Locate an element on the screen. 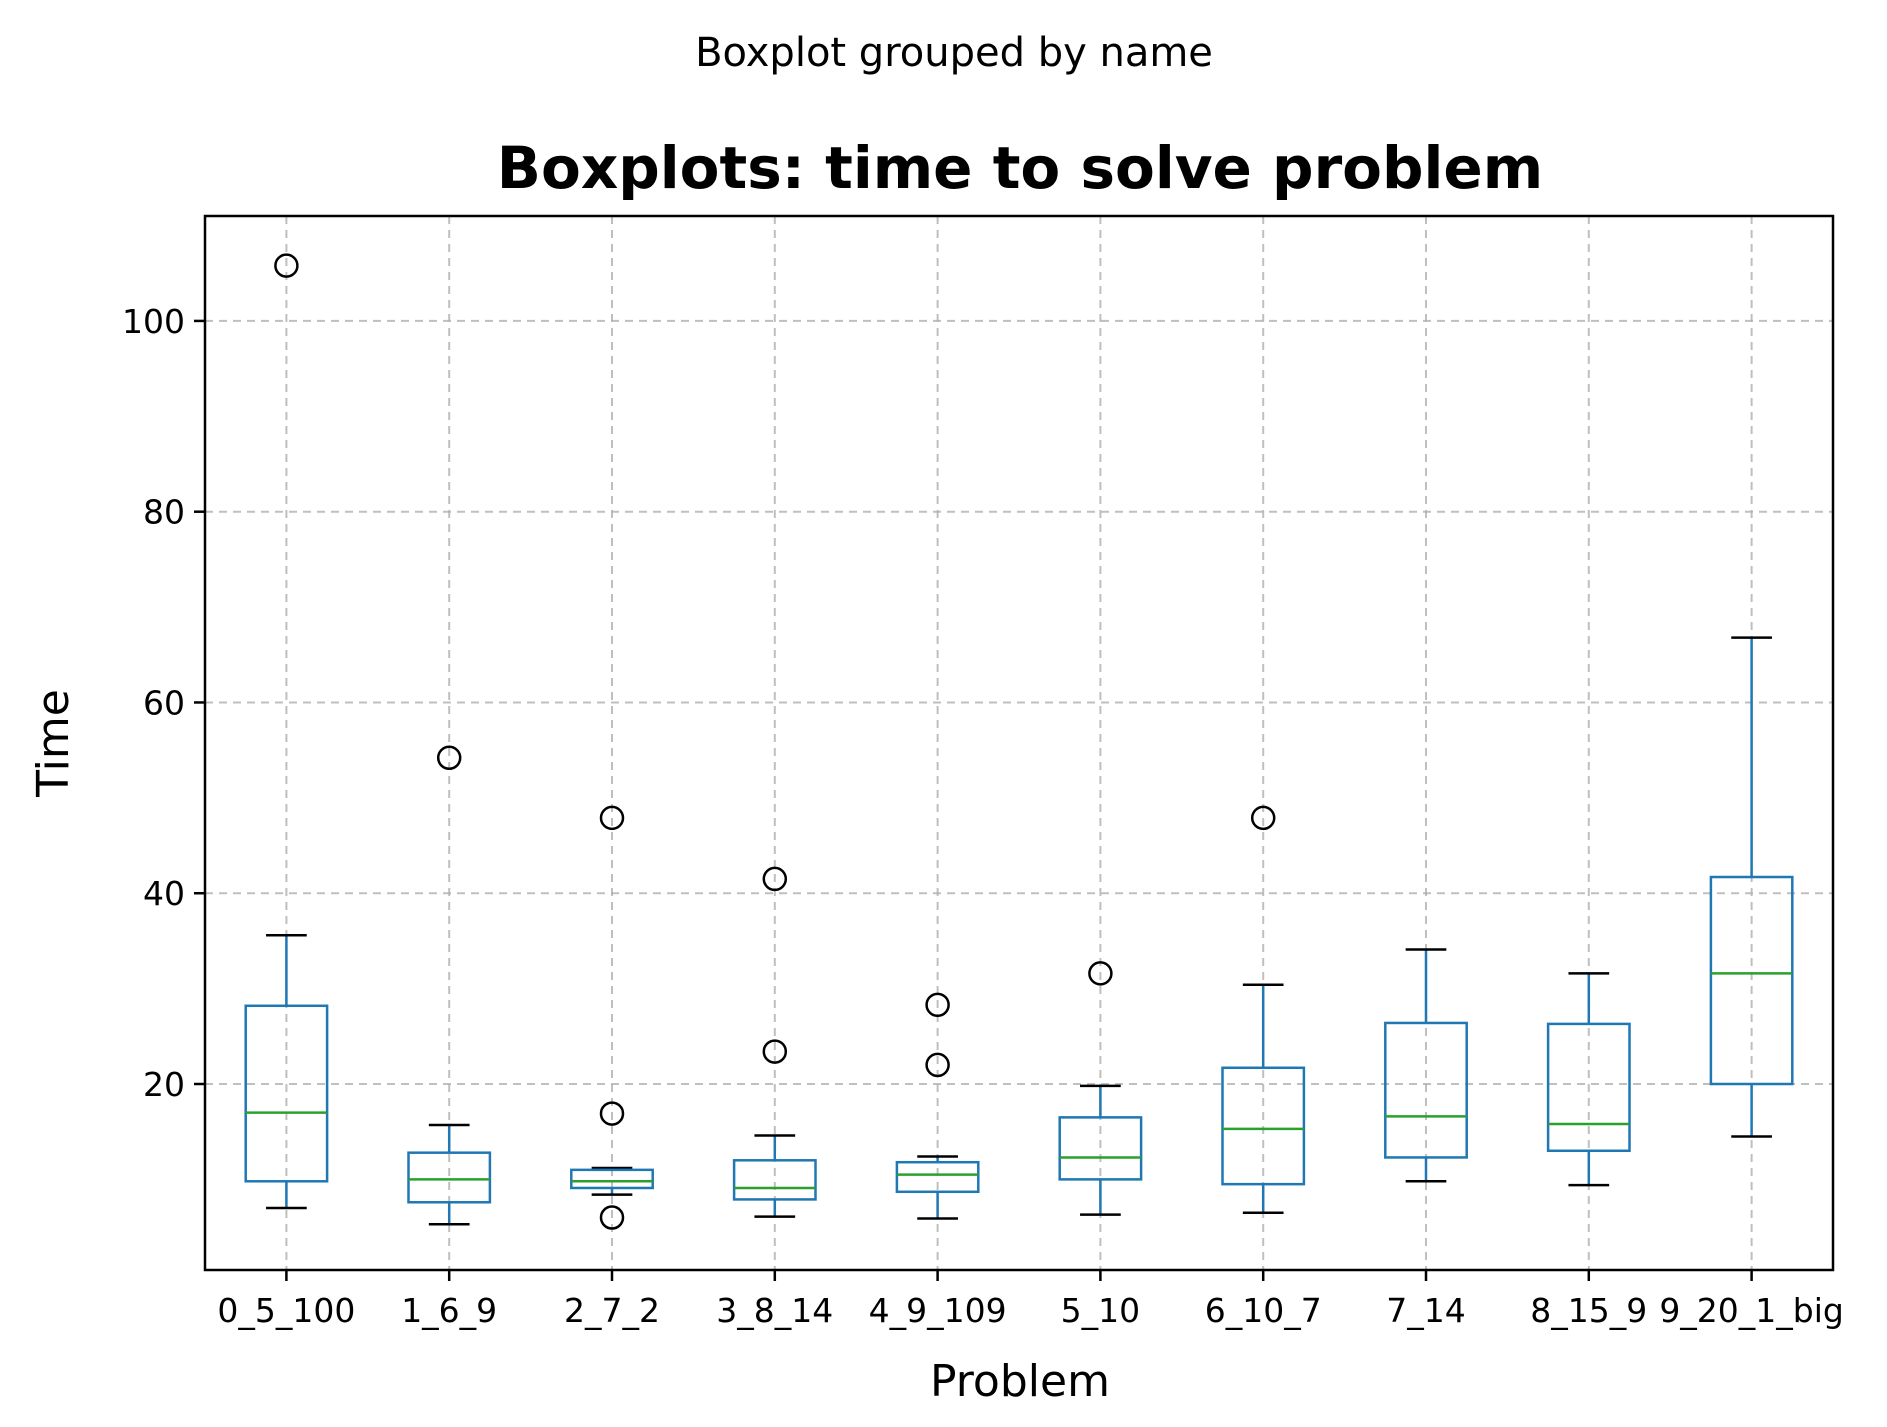  x-tick-label: 9_20_1_big is located at coordinates (1751, 1310).